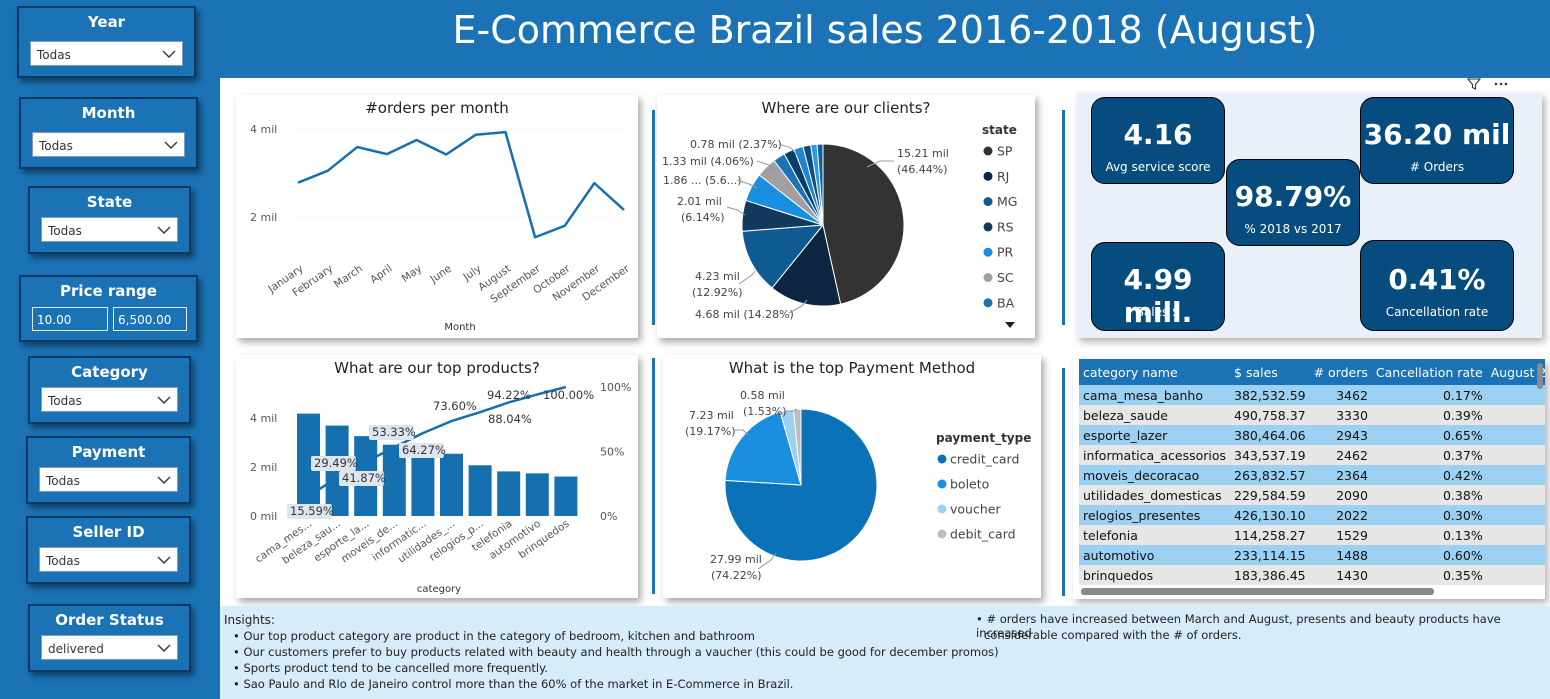  What do you see at coordinates (108, 479) in the screenshot?
I see `payment-dropdown: Todas` at bounding box center [108, 479].